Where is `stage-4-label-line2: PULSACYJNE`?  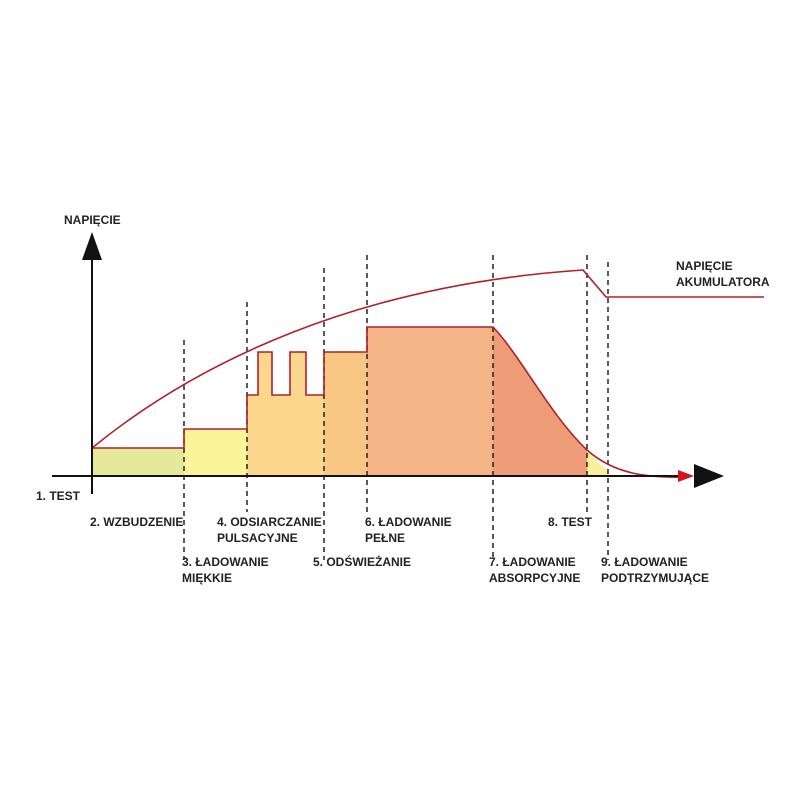 stage-4-label-line2: PULSACYJNE is located at coordinates (257, 538).